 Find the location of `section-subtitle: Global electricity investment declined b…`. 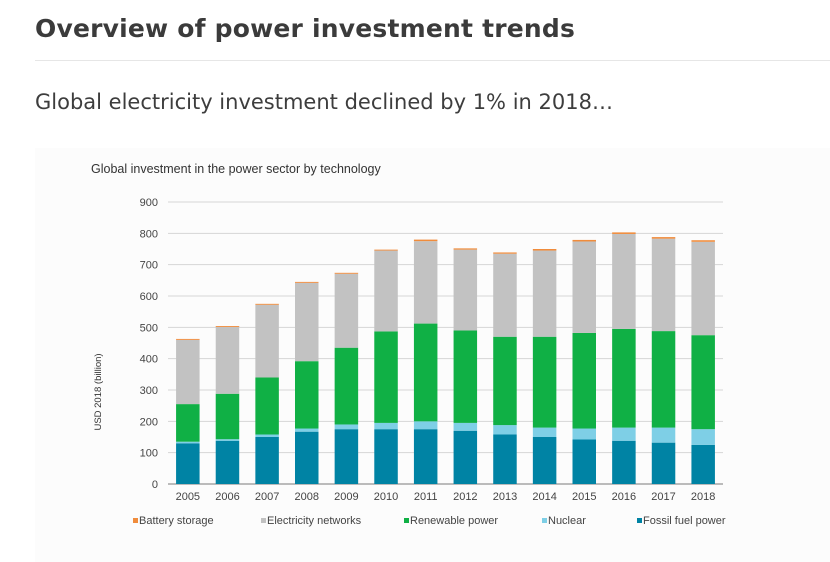

section-subtitle: Global electricity investment declined b… is located at coordinates (324, 102).